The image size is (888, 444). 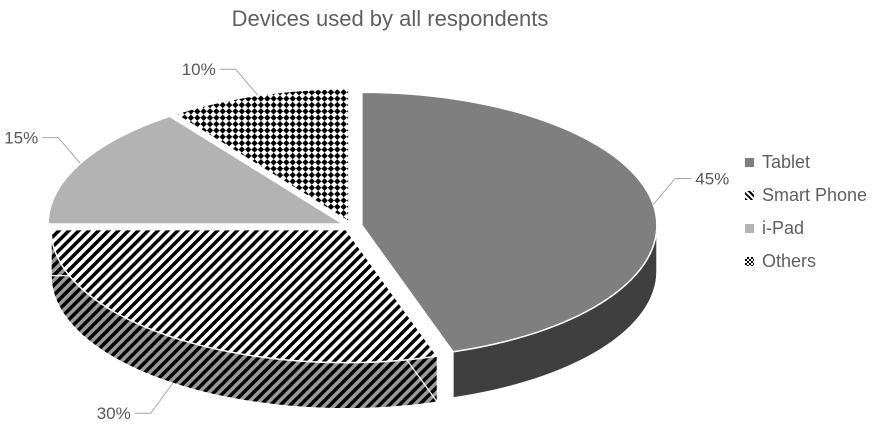 What do you see at coordinates (806, 228) in the screenshot?
I see `legend-item-i-pad: i-Pad` at bounding box center [806, 228].